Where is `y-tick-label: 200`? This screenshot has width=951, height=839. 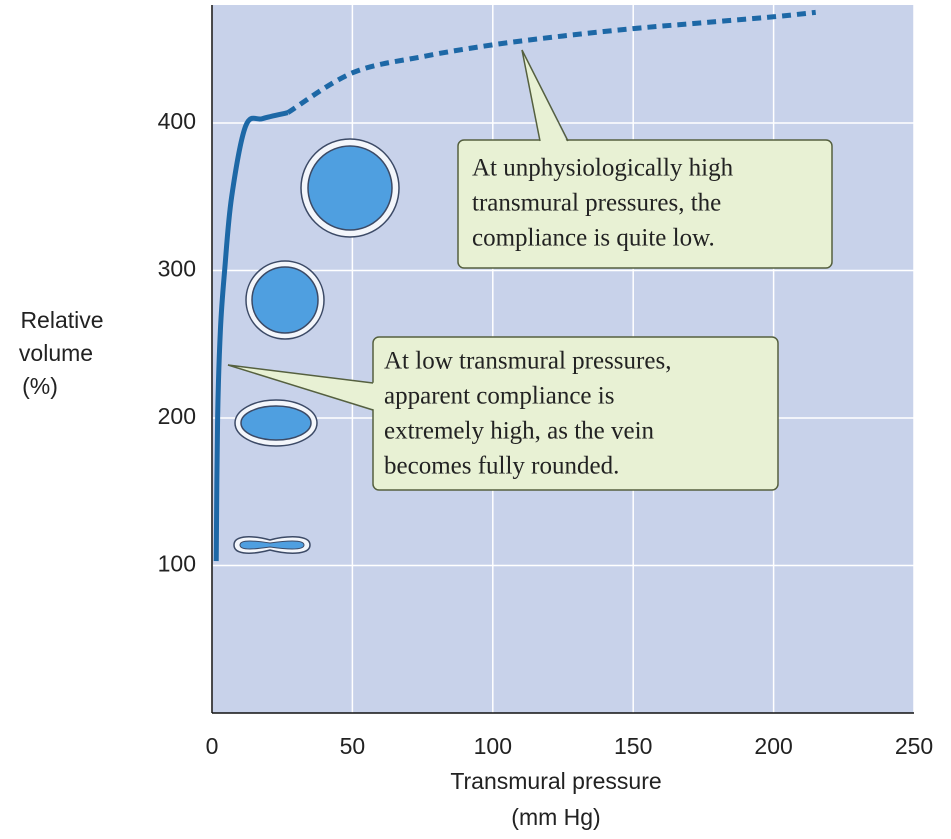
y-tick-label: 200 is located at coordinates (177, 416).